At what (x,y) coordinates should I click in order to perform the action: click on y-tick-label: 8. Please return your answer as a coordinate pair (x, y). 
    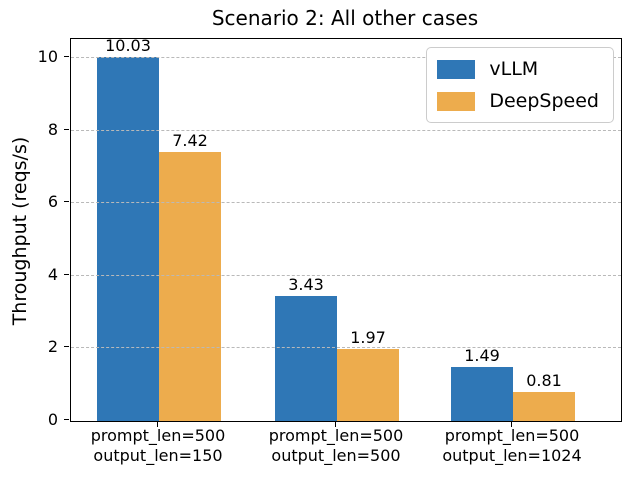
    Looking at the image, I should click on (52, 129).